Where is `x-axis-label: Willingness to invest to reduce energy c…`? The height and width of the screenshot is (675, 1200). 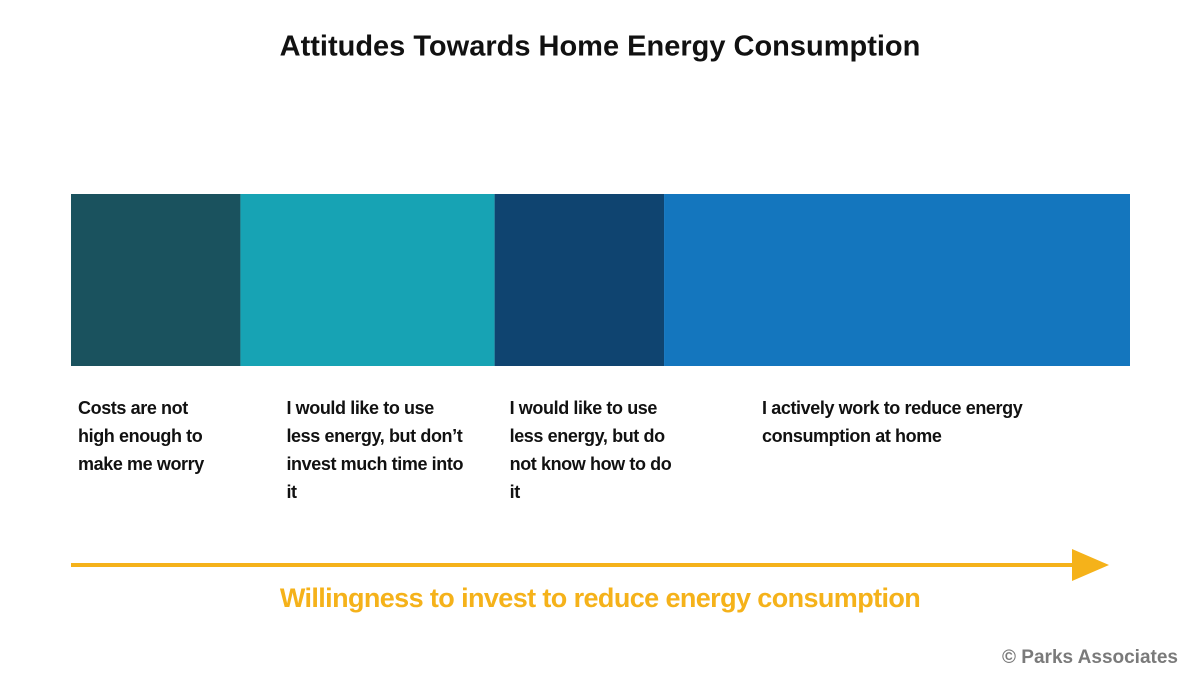 x-axis-label: Willingness to invest to reduce energy c… is located at coordinates (600, 598).